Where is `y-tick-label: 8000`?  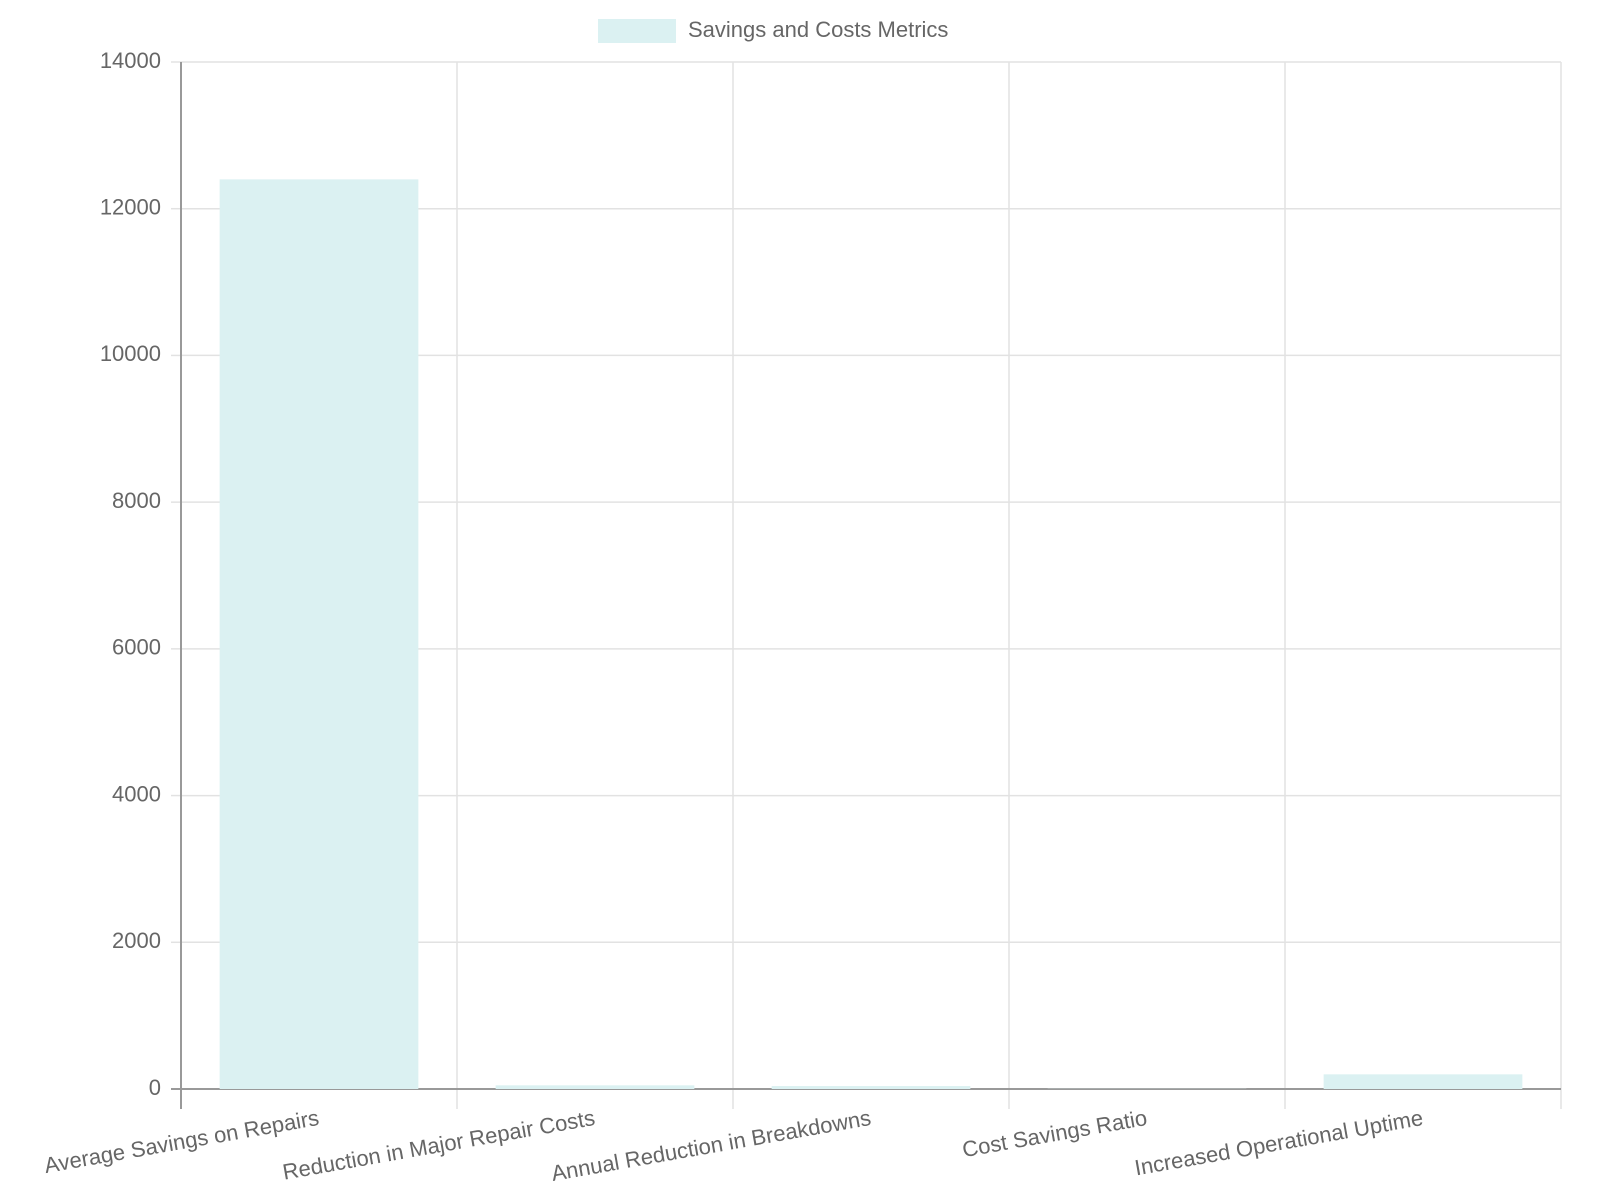 y-tick-label: 8000 is located at coordinates (136, 500).